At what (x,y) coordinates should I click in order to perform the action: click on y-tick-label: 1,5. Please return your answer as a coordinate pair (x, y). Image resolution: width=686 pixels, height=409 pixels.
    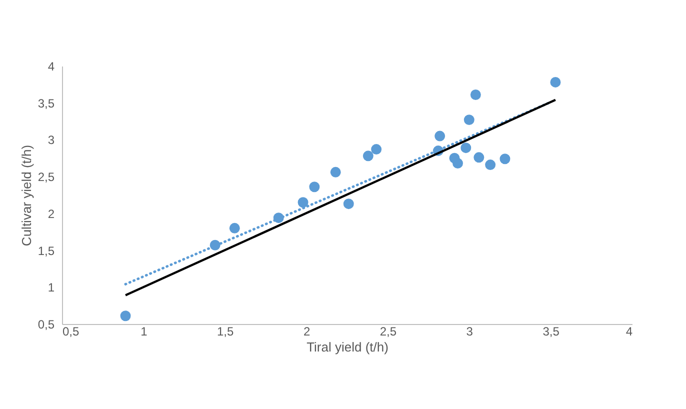
    Looking at the image, I should click on (46, 251).